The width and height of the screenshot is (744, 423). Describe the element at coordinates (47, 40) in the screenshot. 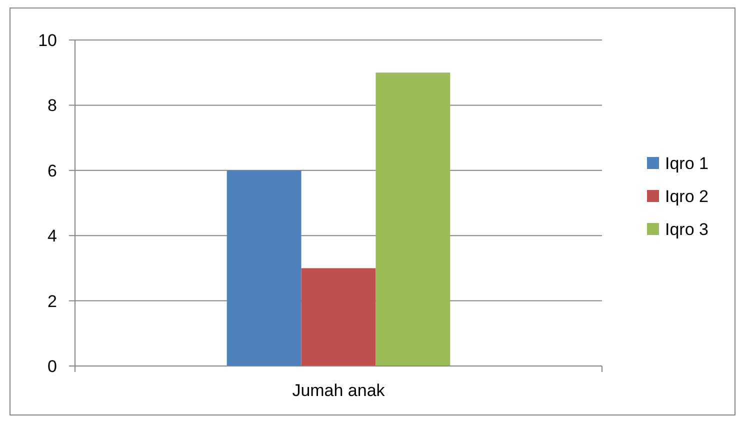

I see `y-tick-label: 10` at that location.